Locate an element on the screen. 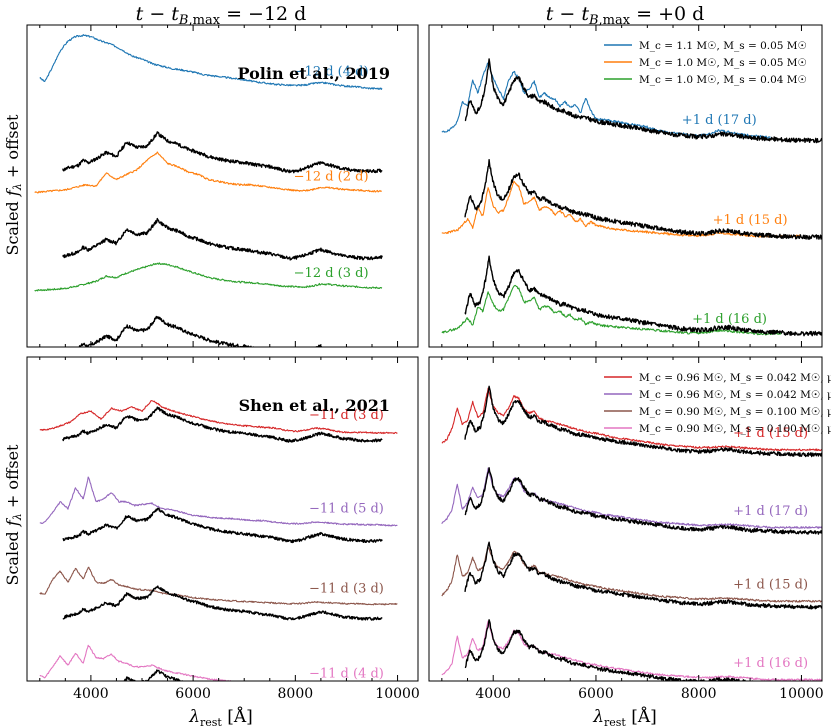 Image resolution: width=831 pixels, height=728 pixels. epoch-label-2: −11 d (3 d) is located at coordinates (346, 589).